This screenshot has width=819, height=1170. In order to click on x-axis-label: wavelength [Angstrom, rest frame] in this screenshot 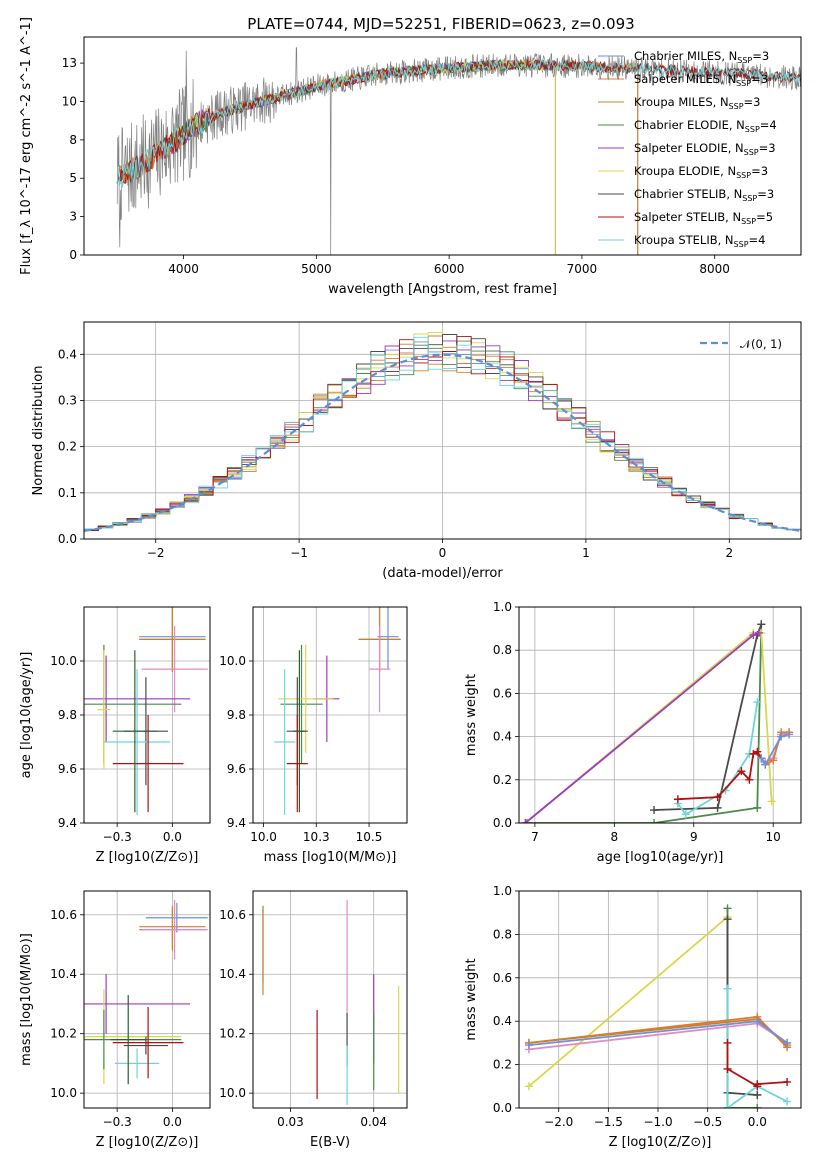, I will do `click(442, 289)`.